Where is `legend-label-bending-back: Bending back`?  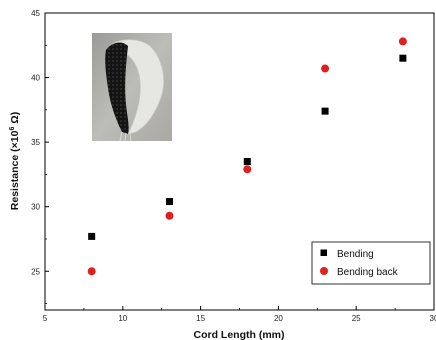
legend-label-bending-back: Bending back is located at coordinates (368, 272).